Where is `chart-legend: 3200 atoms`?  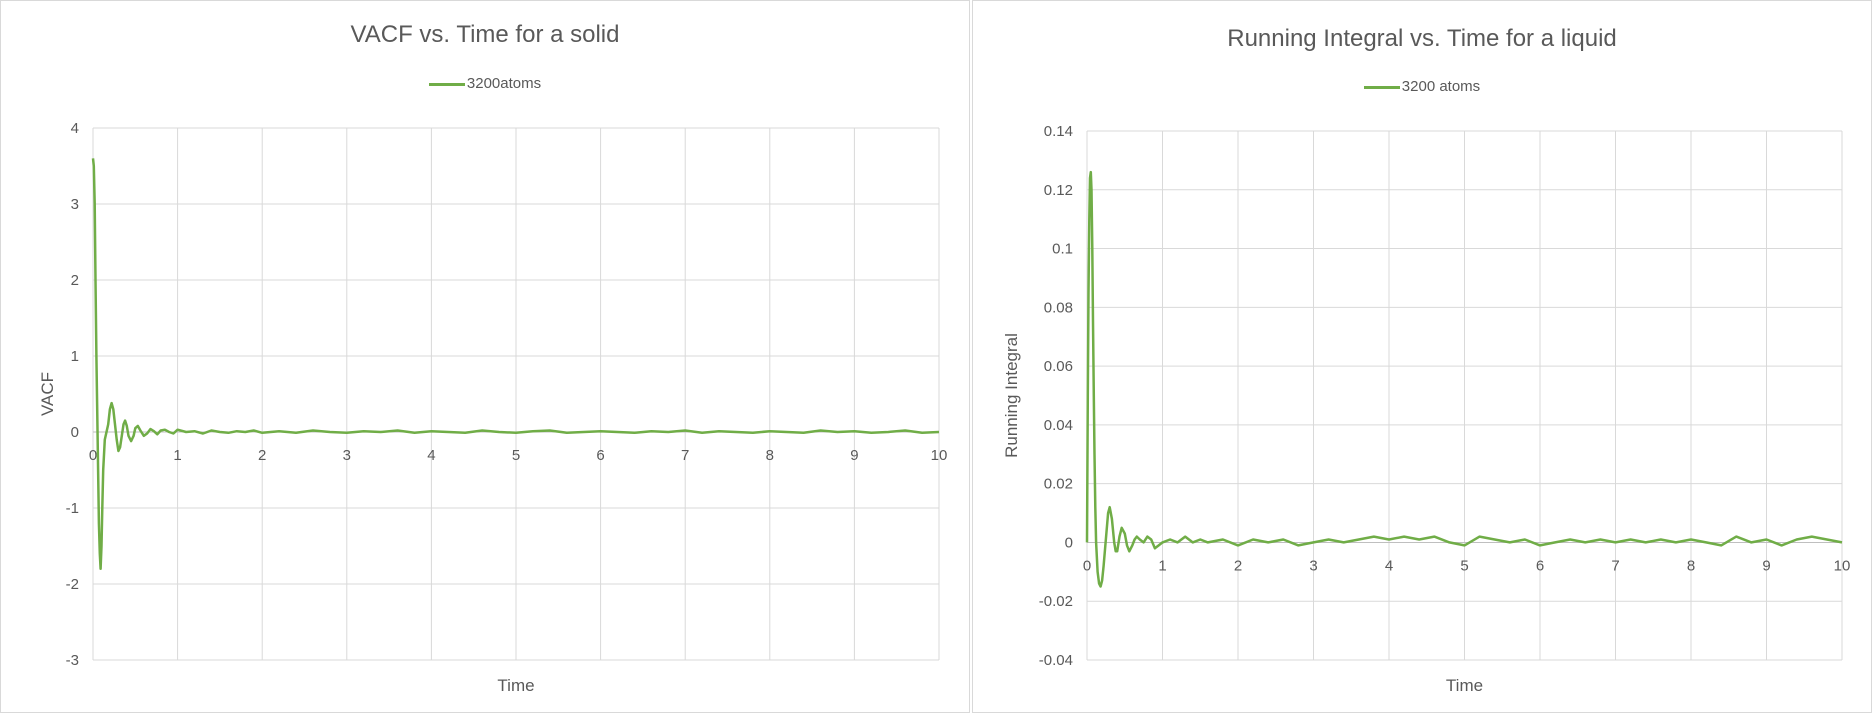
chart-legend: 3200 atoms is located at coordinates (1422, 86).